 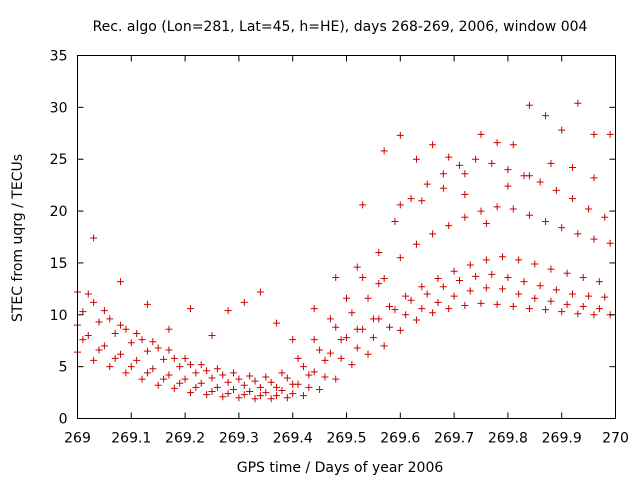 What do you see at coordinates (59, 160) in the screenshot?
I see `y-tick-label: 25` at bounding box center [59, 160].